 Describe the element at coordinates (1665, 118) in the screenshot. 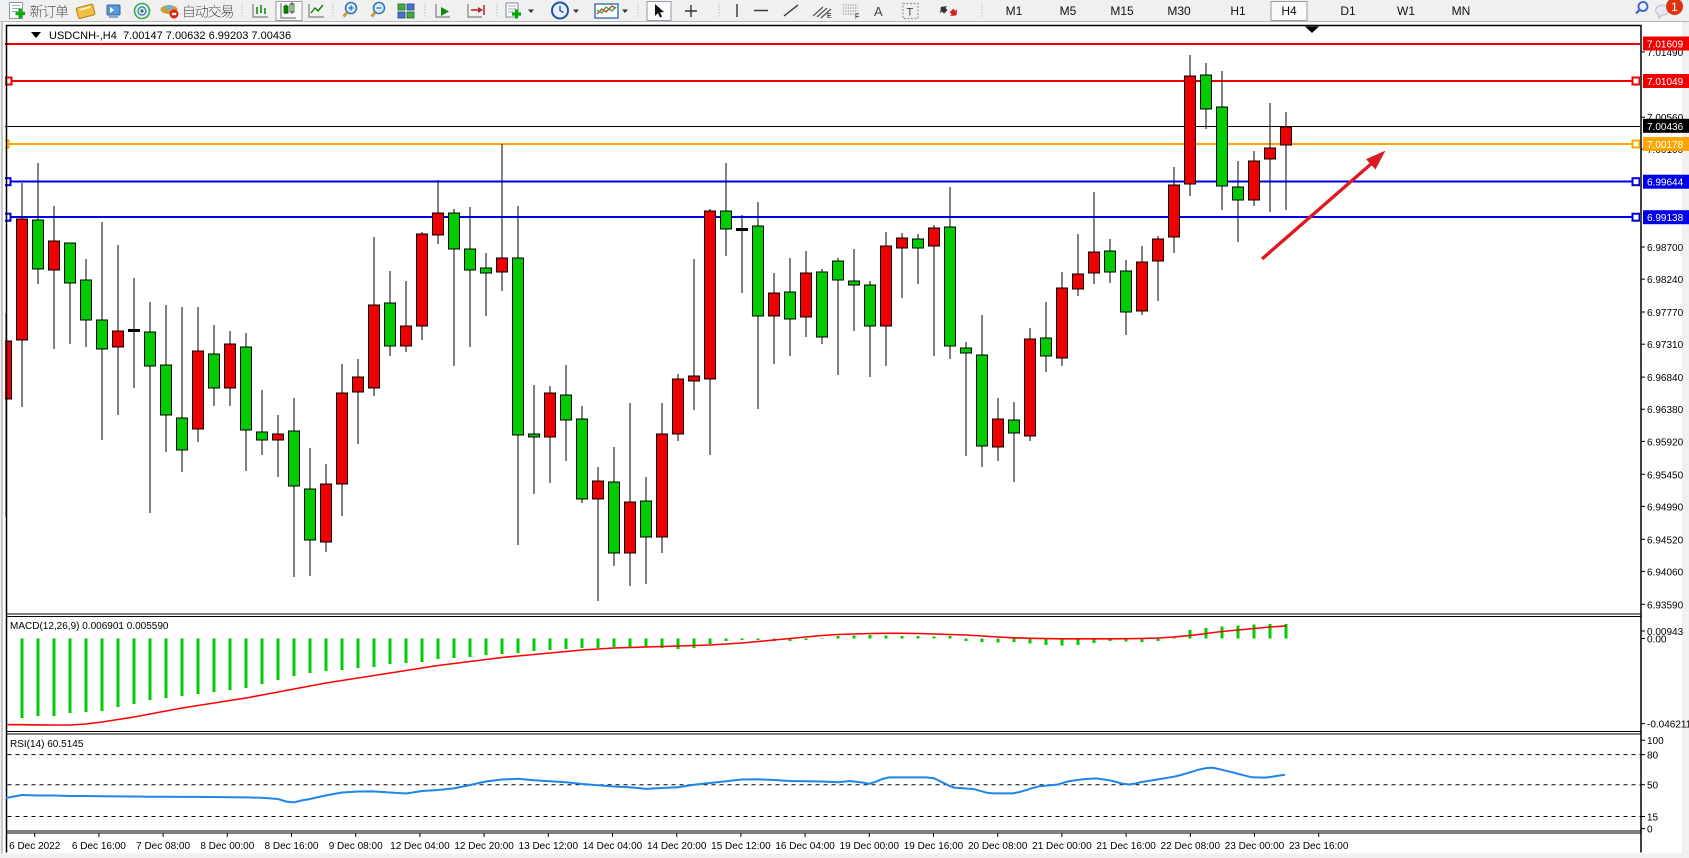

I see `svg-text: 7.00560` at that location.